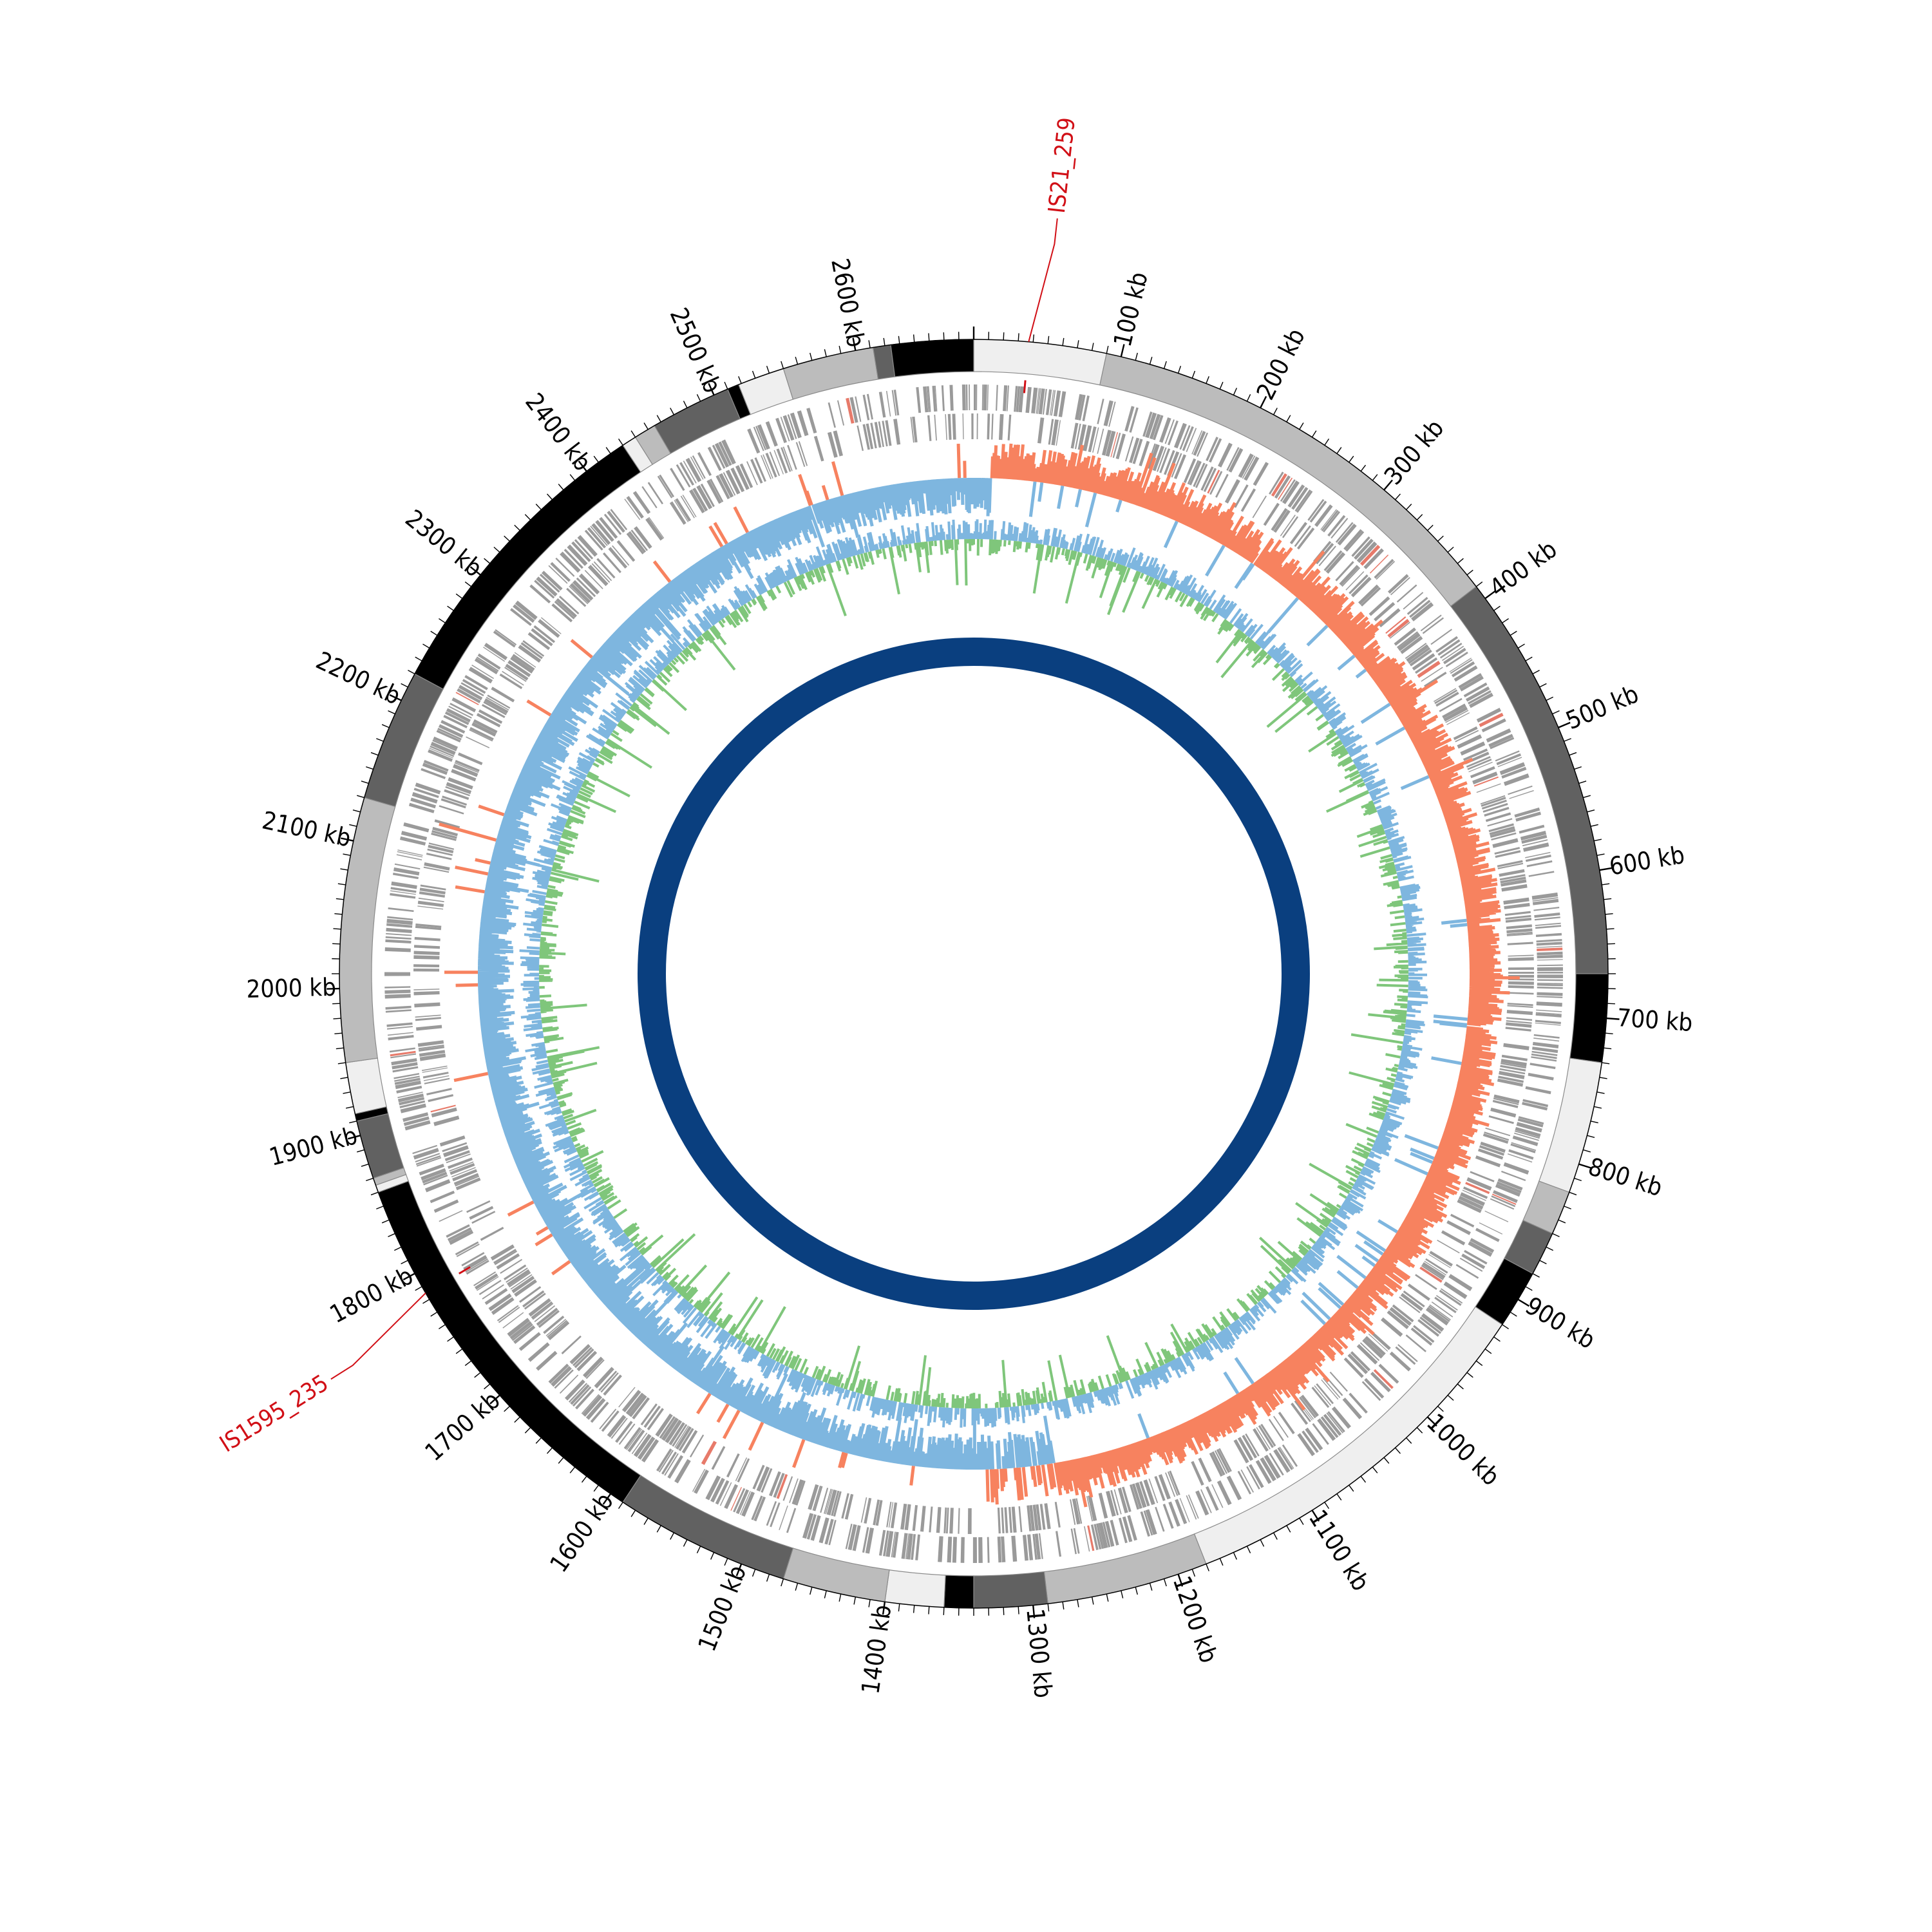  What do you see at coordinates (1463, 1449) in the screenshot?
I see `tick-label: 1000 kb` at bounding box center [1463, 1449].